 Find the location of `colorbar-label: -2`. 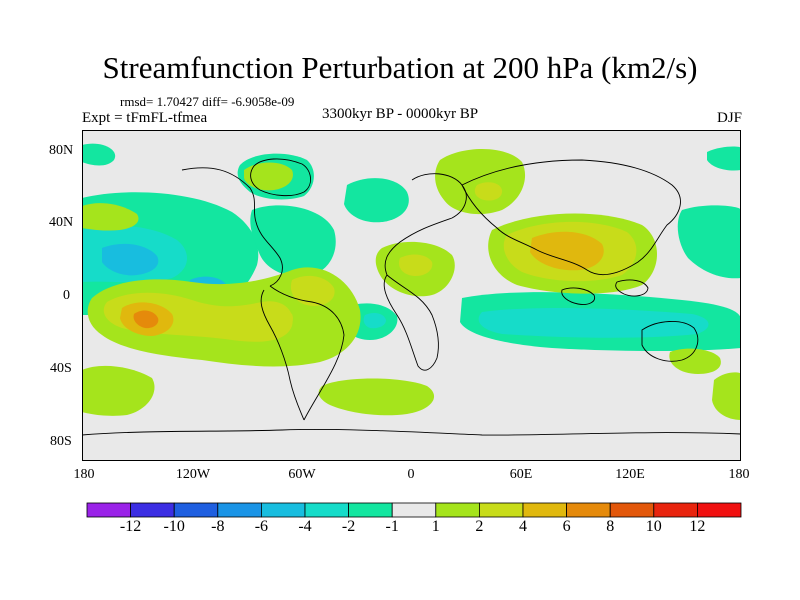

colorbar-label: -2 is located at coordinates (348, 526).